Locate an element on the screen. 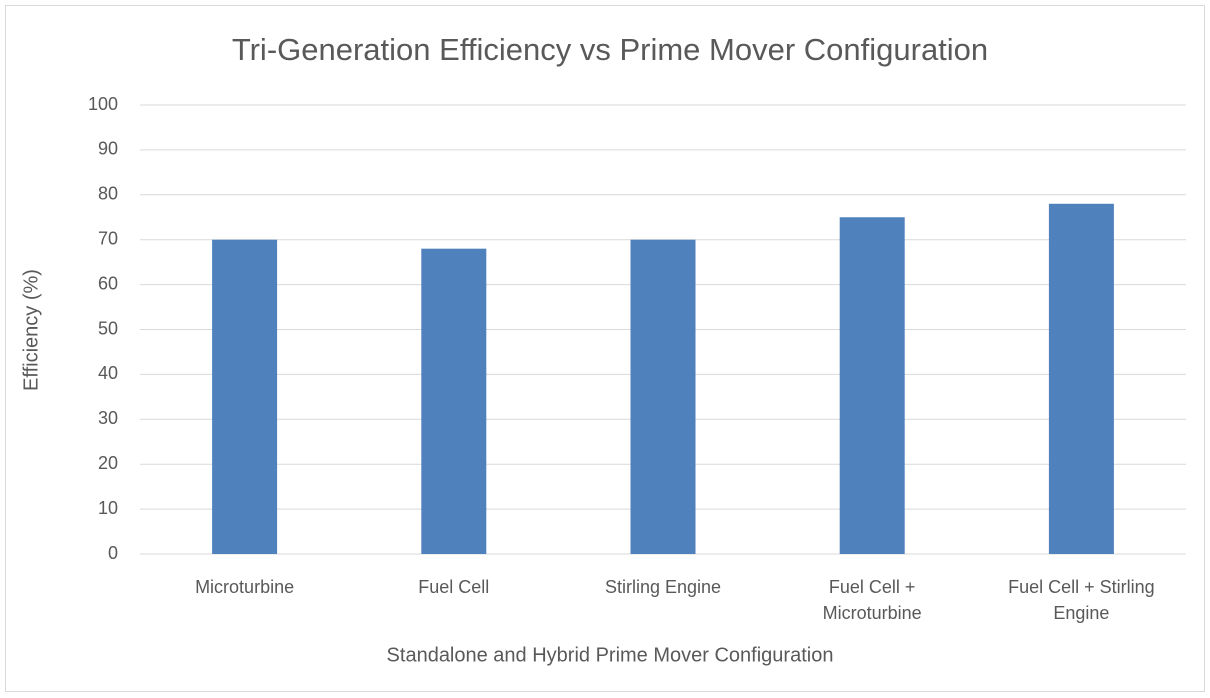 This screenshot has height=698, width=1210. y-tick-label: 20 is located at coordinates (108, 463).